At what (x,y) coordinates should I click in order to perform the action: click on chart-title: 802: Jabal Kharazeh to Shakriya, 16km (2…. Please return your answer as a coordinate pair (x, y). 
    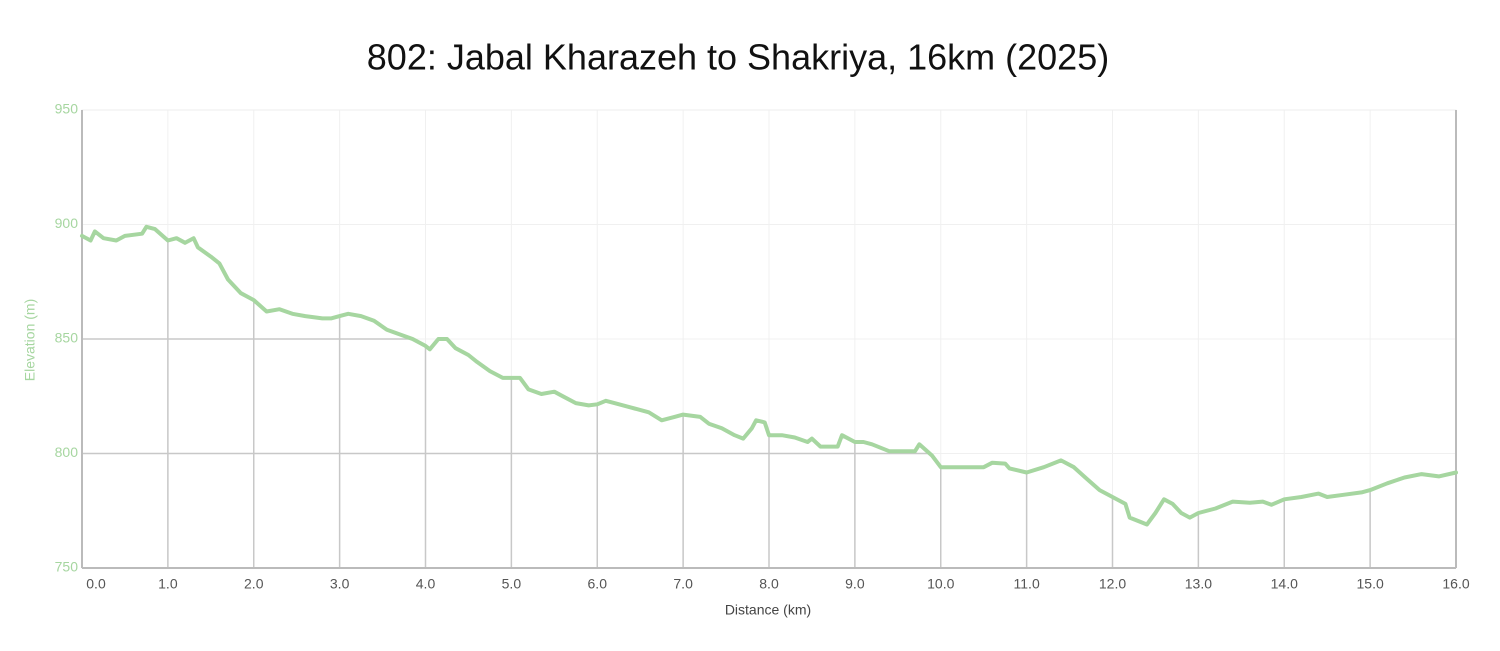
    Looking at the image, I should click on (738, 57).